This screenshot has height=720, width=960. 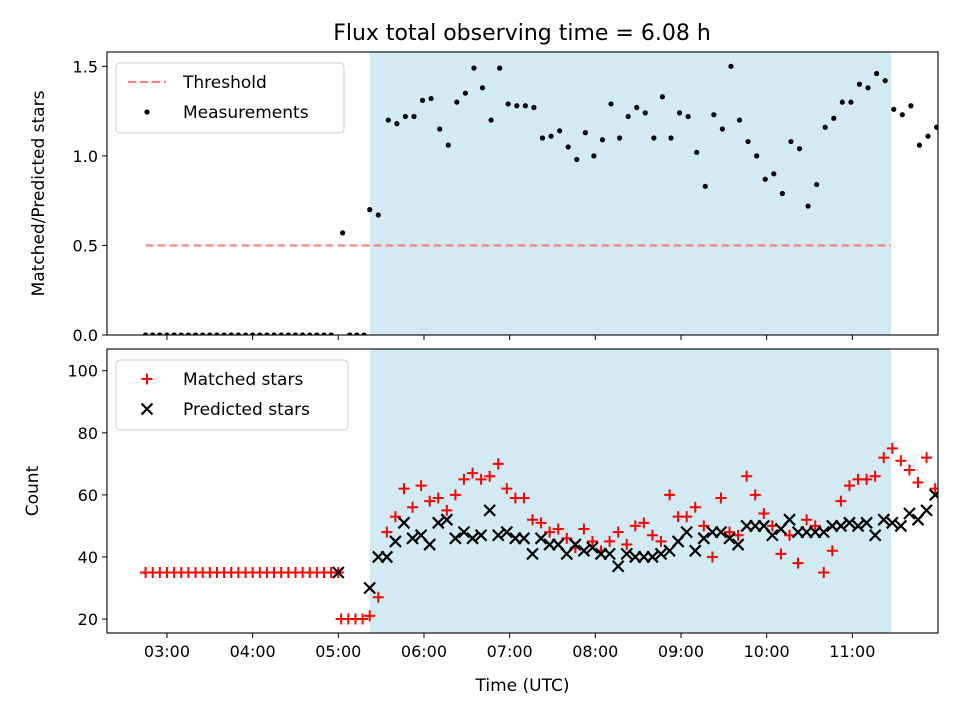 I want to click on y-tick-label: 80, so click(x=88, y=433).